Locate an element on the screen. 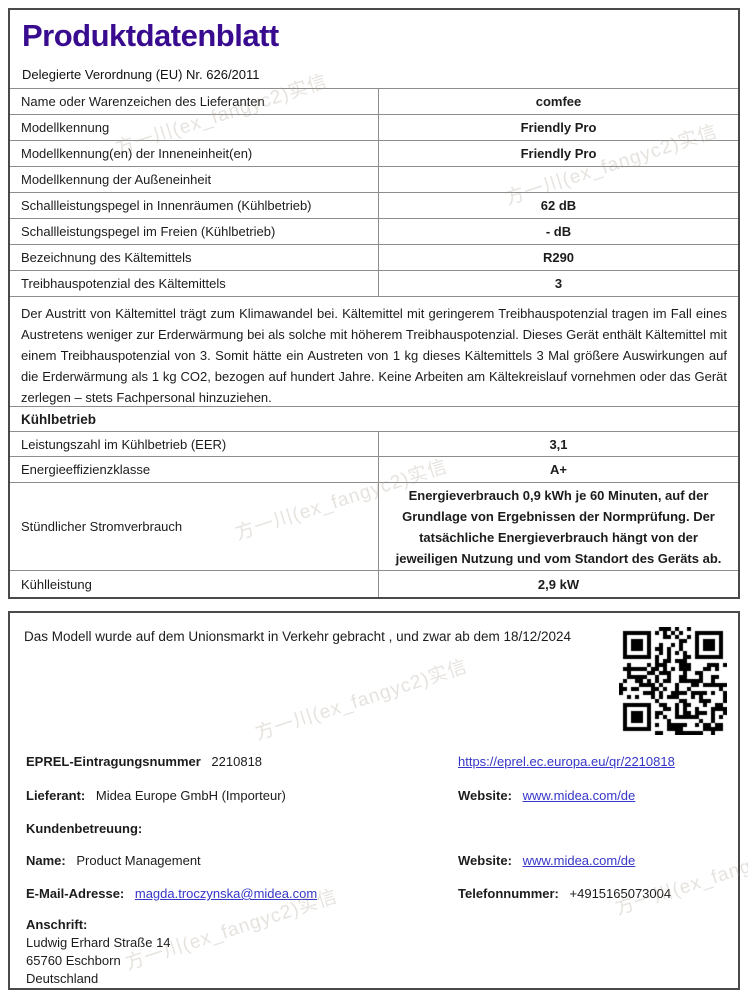 This screenshot has width=748, height=997. spec-value: comfee is located at coordinates (558, 101).